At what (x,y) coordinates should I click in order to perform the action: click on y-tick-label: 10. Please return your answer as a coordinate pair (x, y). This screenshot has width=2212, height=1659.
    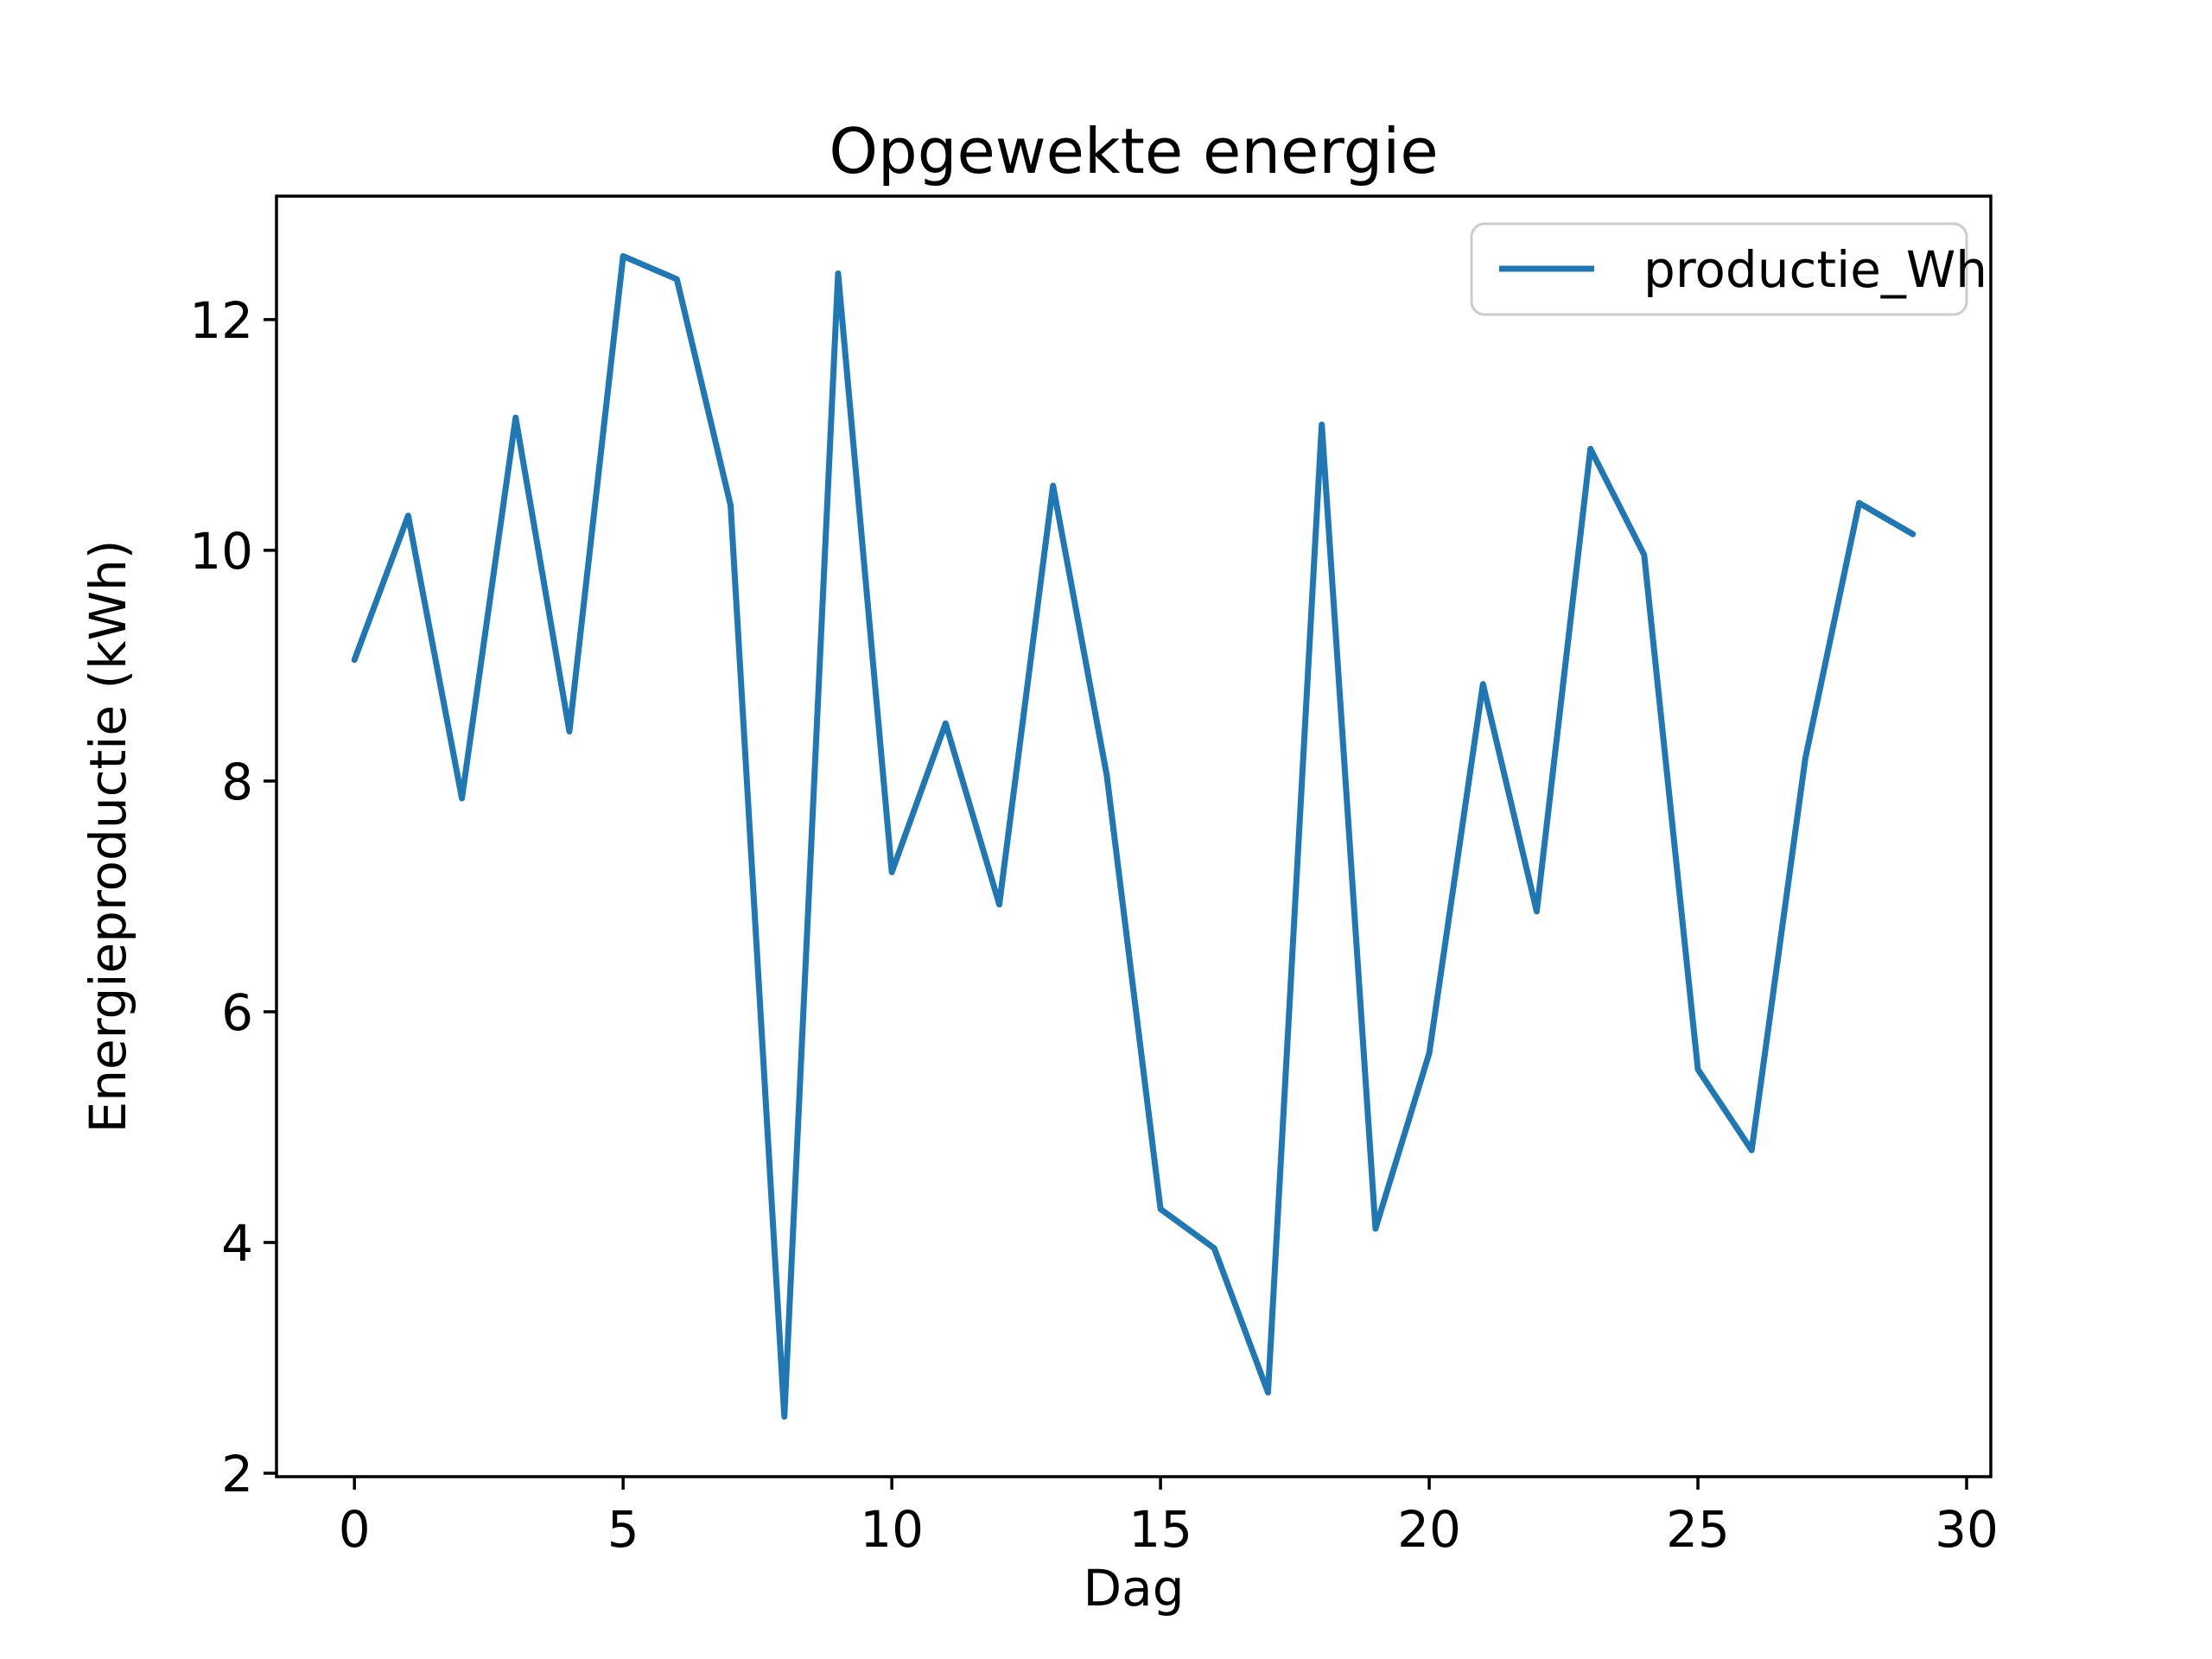
    Looking at the image, I should click on (221, 551).